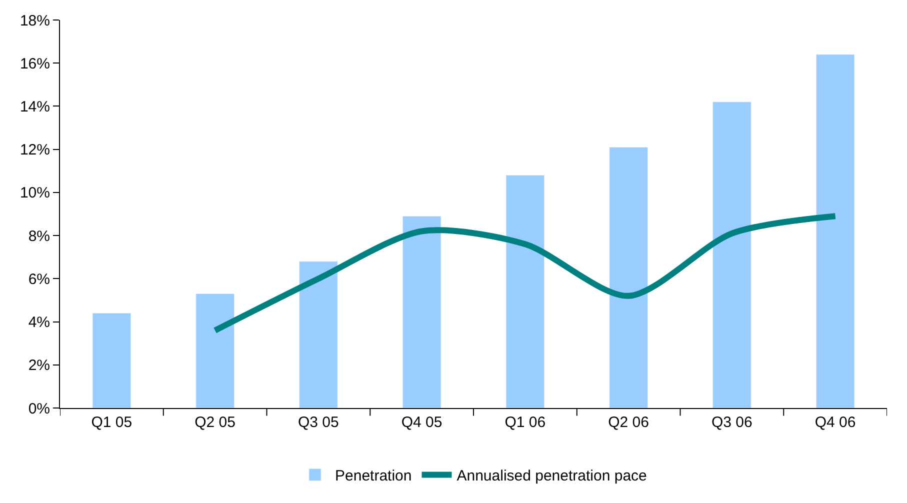 Image resolution: width=907 pixels, height=503 pixels. Describe the element at coordinates (35, 107) in the screenshot. I see `y-tick-label: 14%` at that location.